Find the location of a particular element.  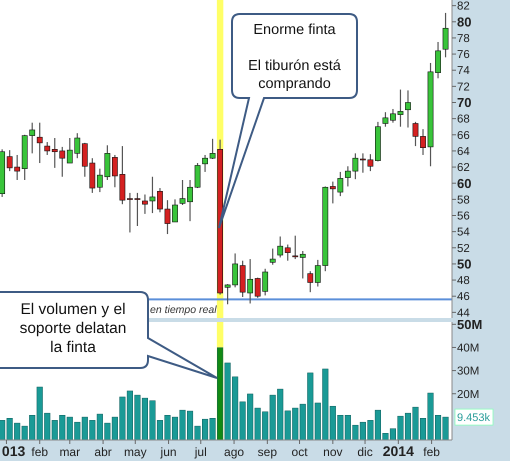

y-tick-label: 56 is located at coordinates (463, 216).